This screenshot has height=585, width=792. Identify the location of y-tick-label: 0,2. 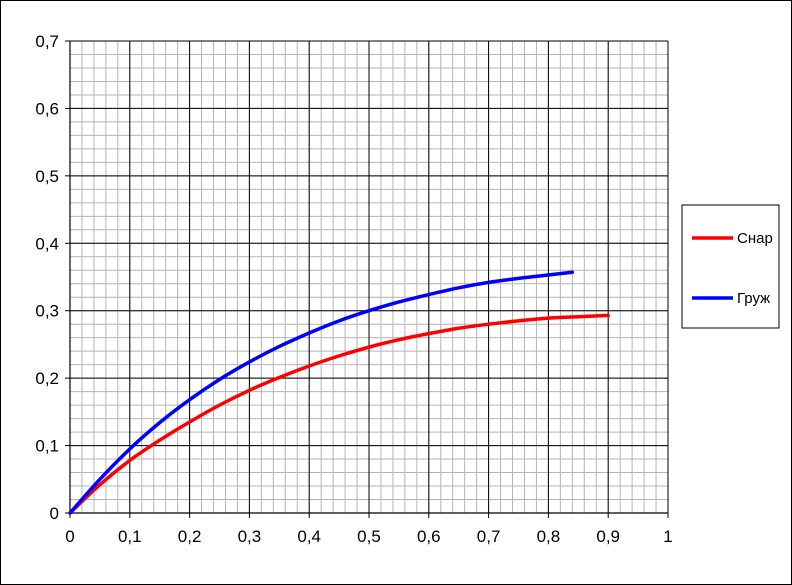
(47, 378).